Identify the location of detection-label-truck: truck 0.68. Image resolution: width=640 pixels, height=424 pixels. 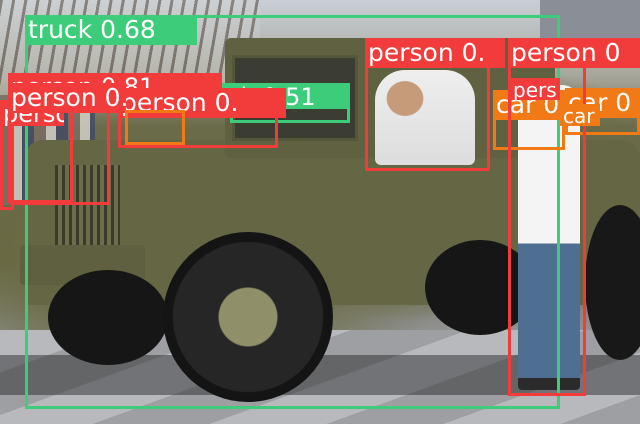
(111, 30).